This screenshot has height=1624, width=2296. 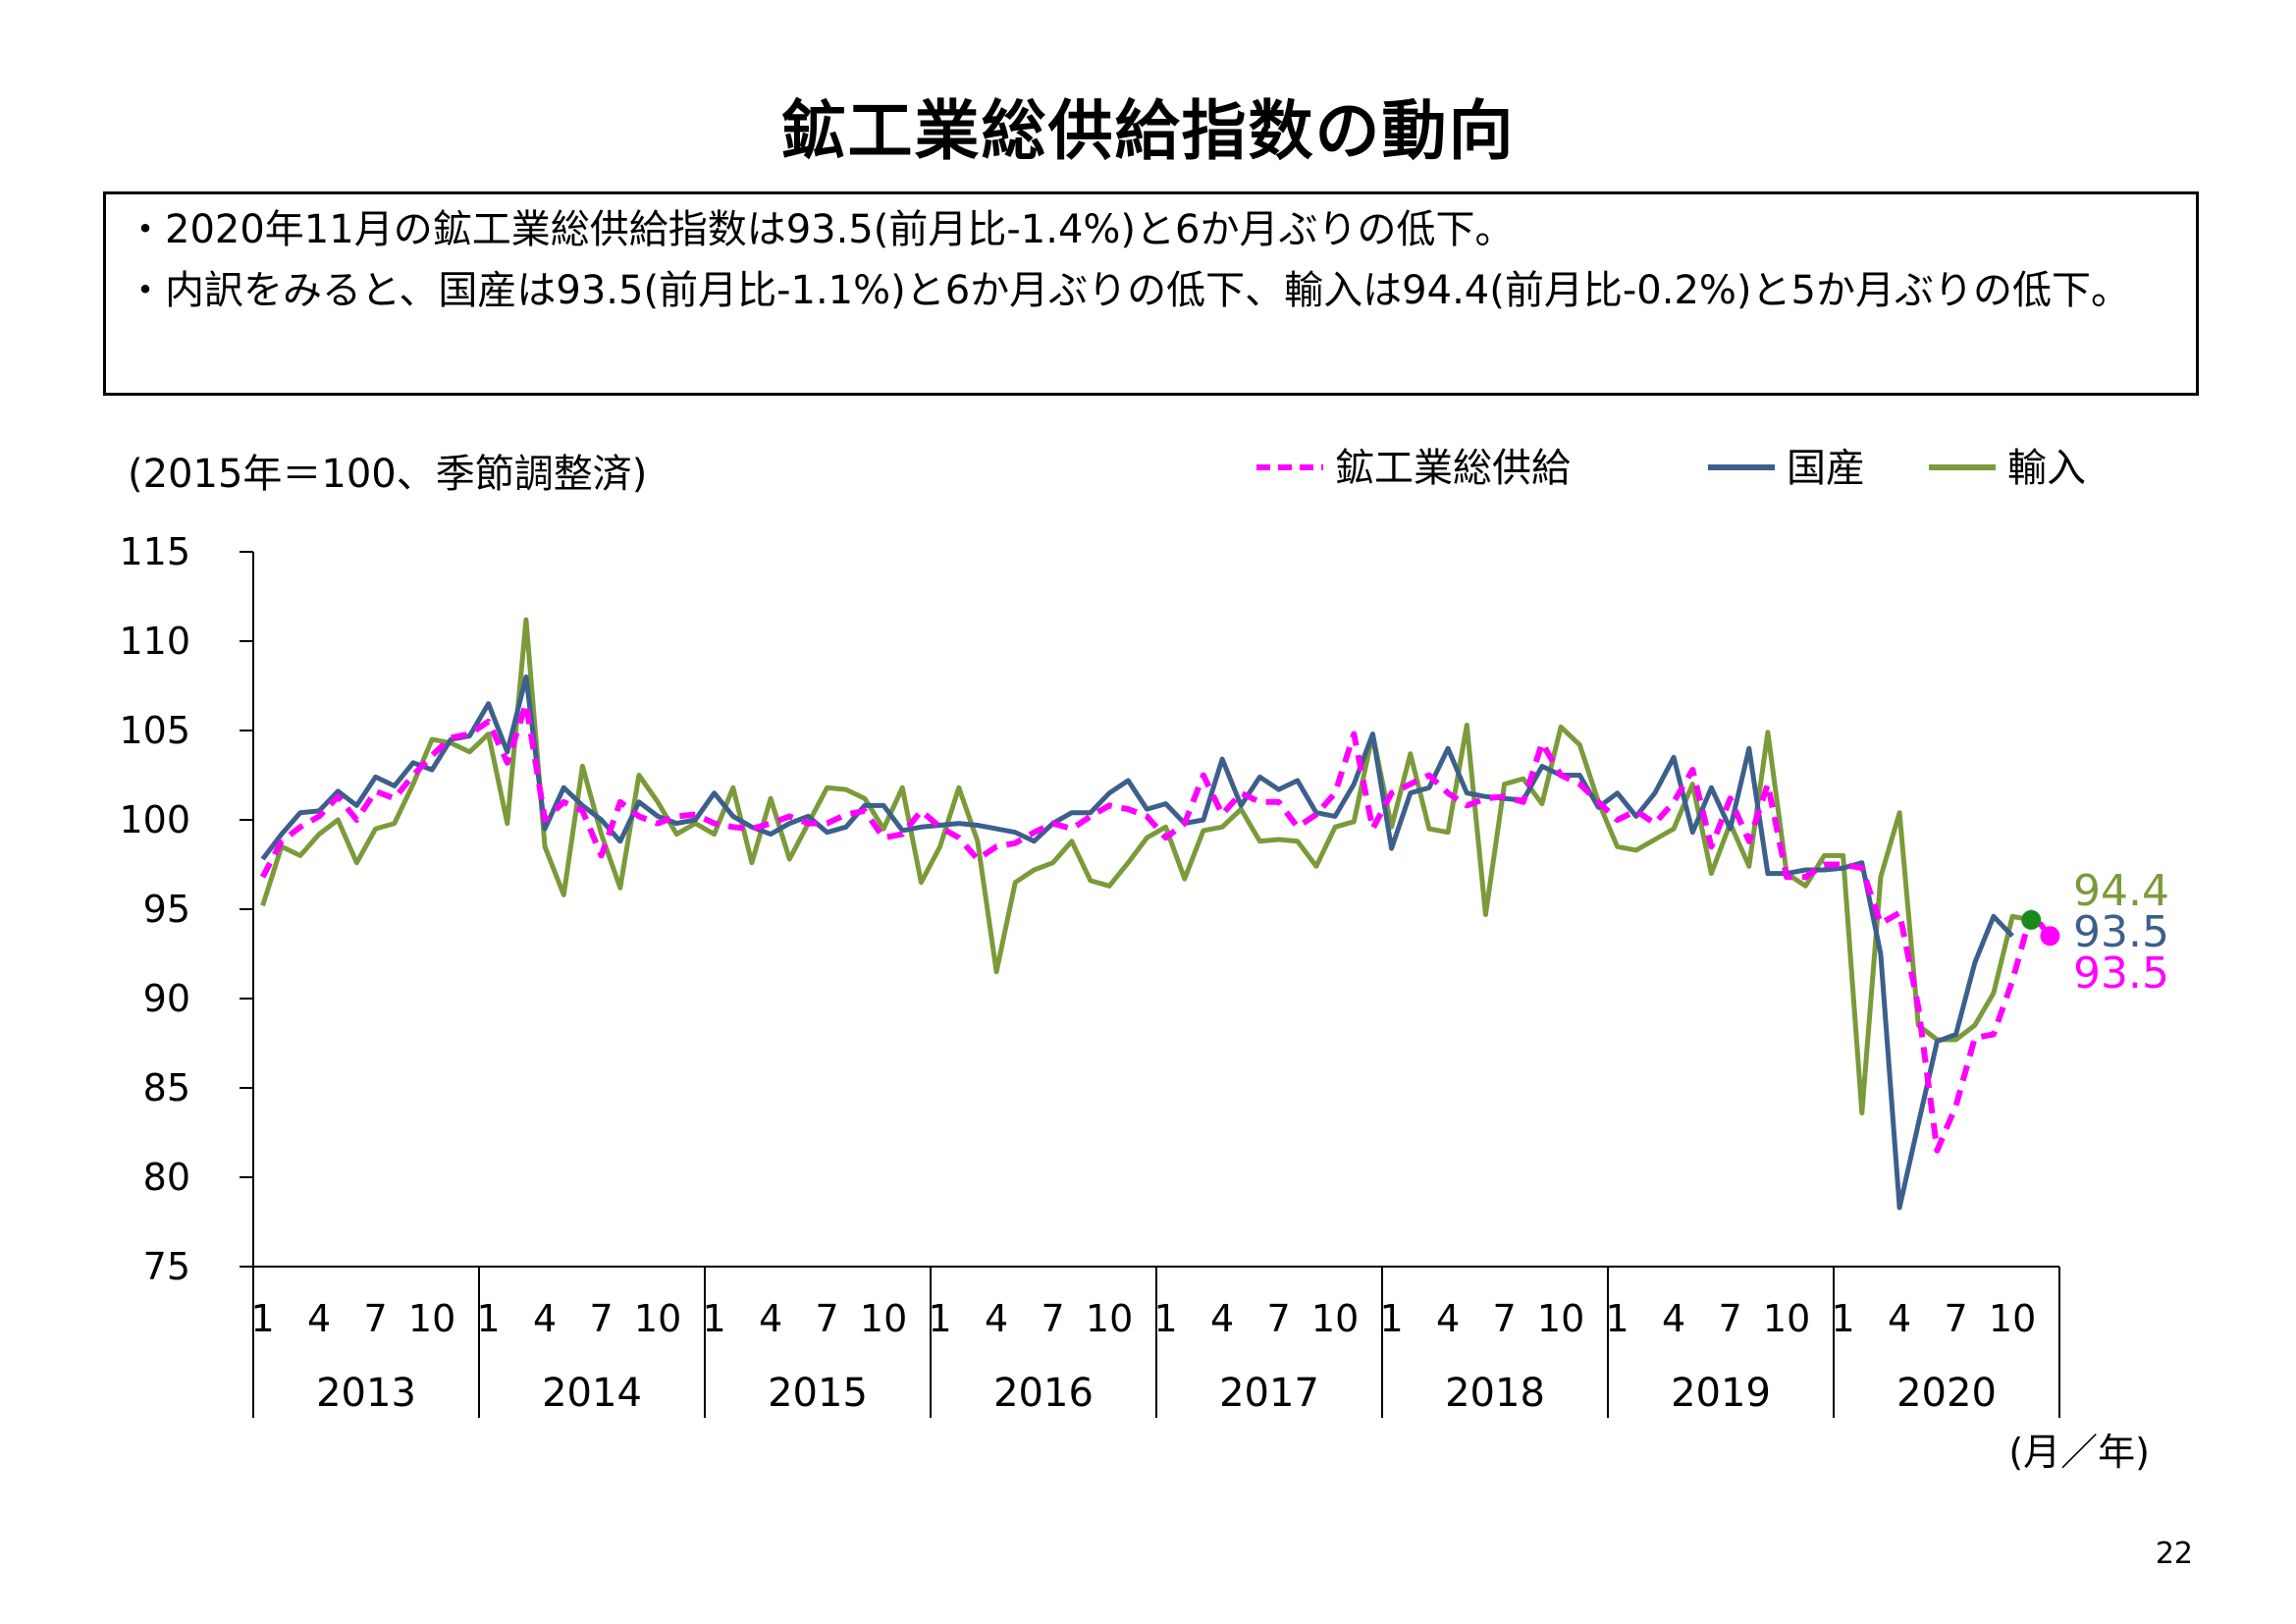 What do you see at coordinates (2174, 1554) in the screenshot?
I see `page-number: 22` at bounding box center [2174, 1554].